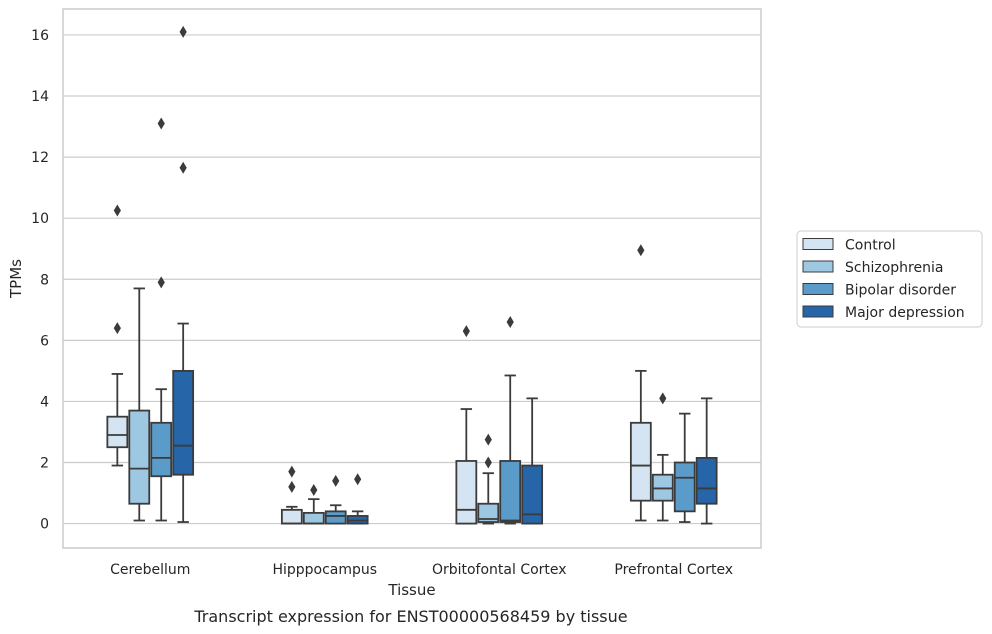  Describe the element at coordinates (40, 97) in the screenshot. I see `y-tick-label: 14` at that location.